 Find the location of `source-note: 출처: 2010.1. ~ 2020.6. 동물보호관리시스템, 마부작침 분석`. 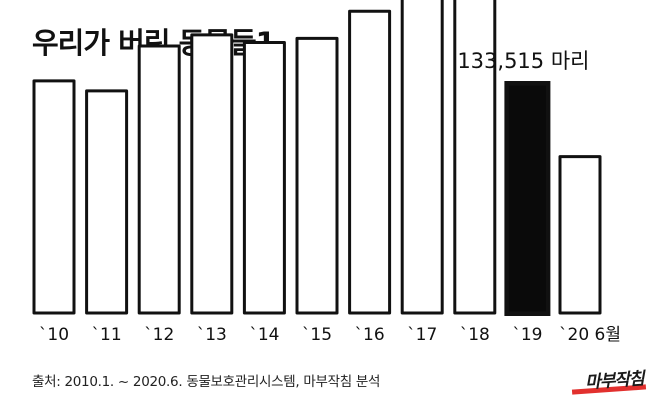

source-note: 출처: 2010.1. ~ 2020.6. 동물보호관리시스템, 마부작침 분석 is located at coordinates (206, 382).